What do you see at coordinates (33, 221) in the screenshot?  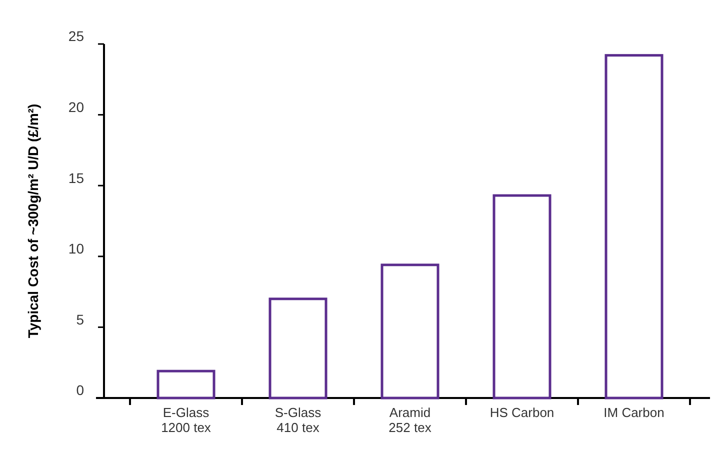 I see `y-axis-title: Typical Cost of ~300g/m² U/D (£/m²)` at bounding box center [33, 221].